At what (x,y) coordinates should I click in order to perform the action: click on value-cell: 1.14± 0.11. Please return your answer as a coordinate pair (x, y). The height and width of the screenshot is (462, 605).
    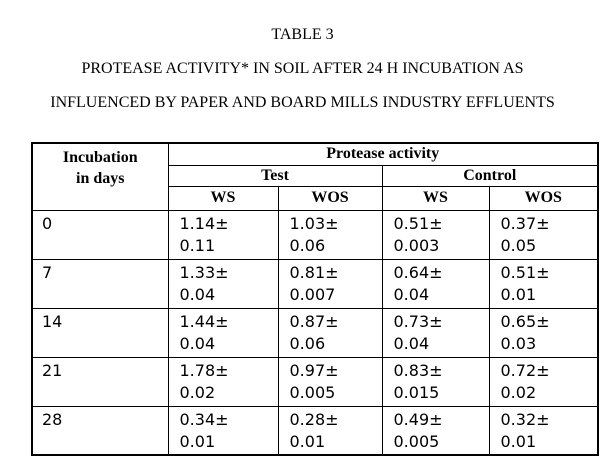
    Looking at the image, I should click on (223, 234).